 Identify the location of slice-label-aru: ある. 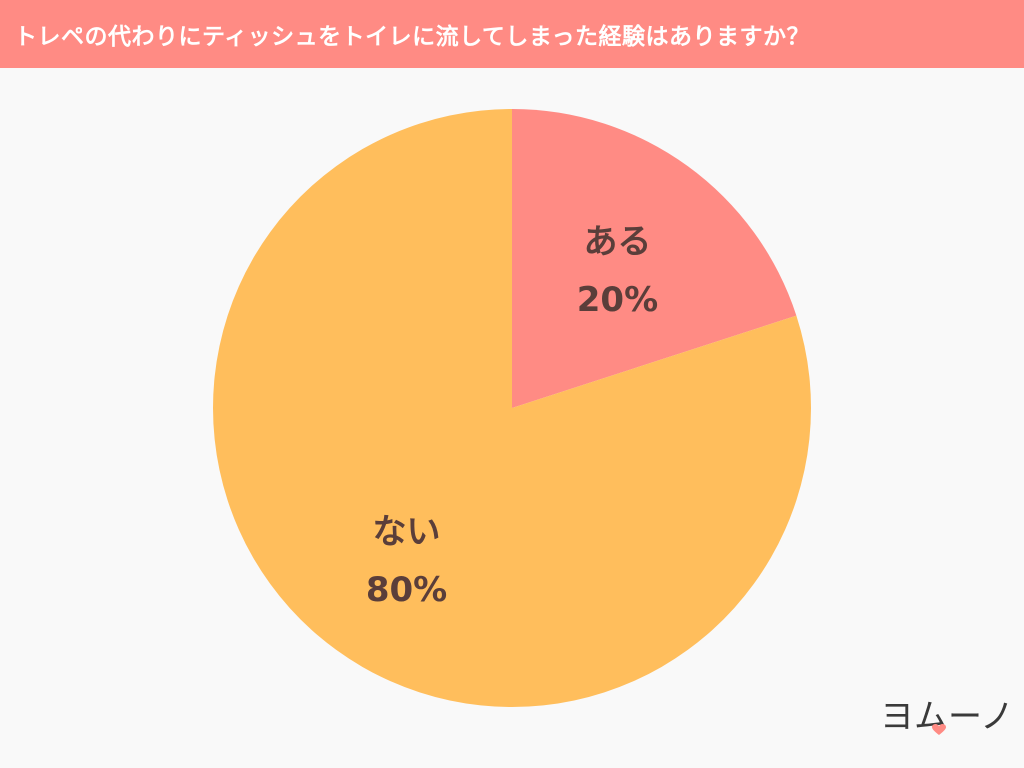
(617, 242).